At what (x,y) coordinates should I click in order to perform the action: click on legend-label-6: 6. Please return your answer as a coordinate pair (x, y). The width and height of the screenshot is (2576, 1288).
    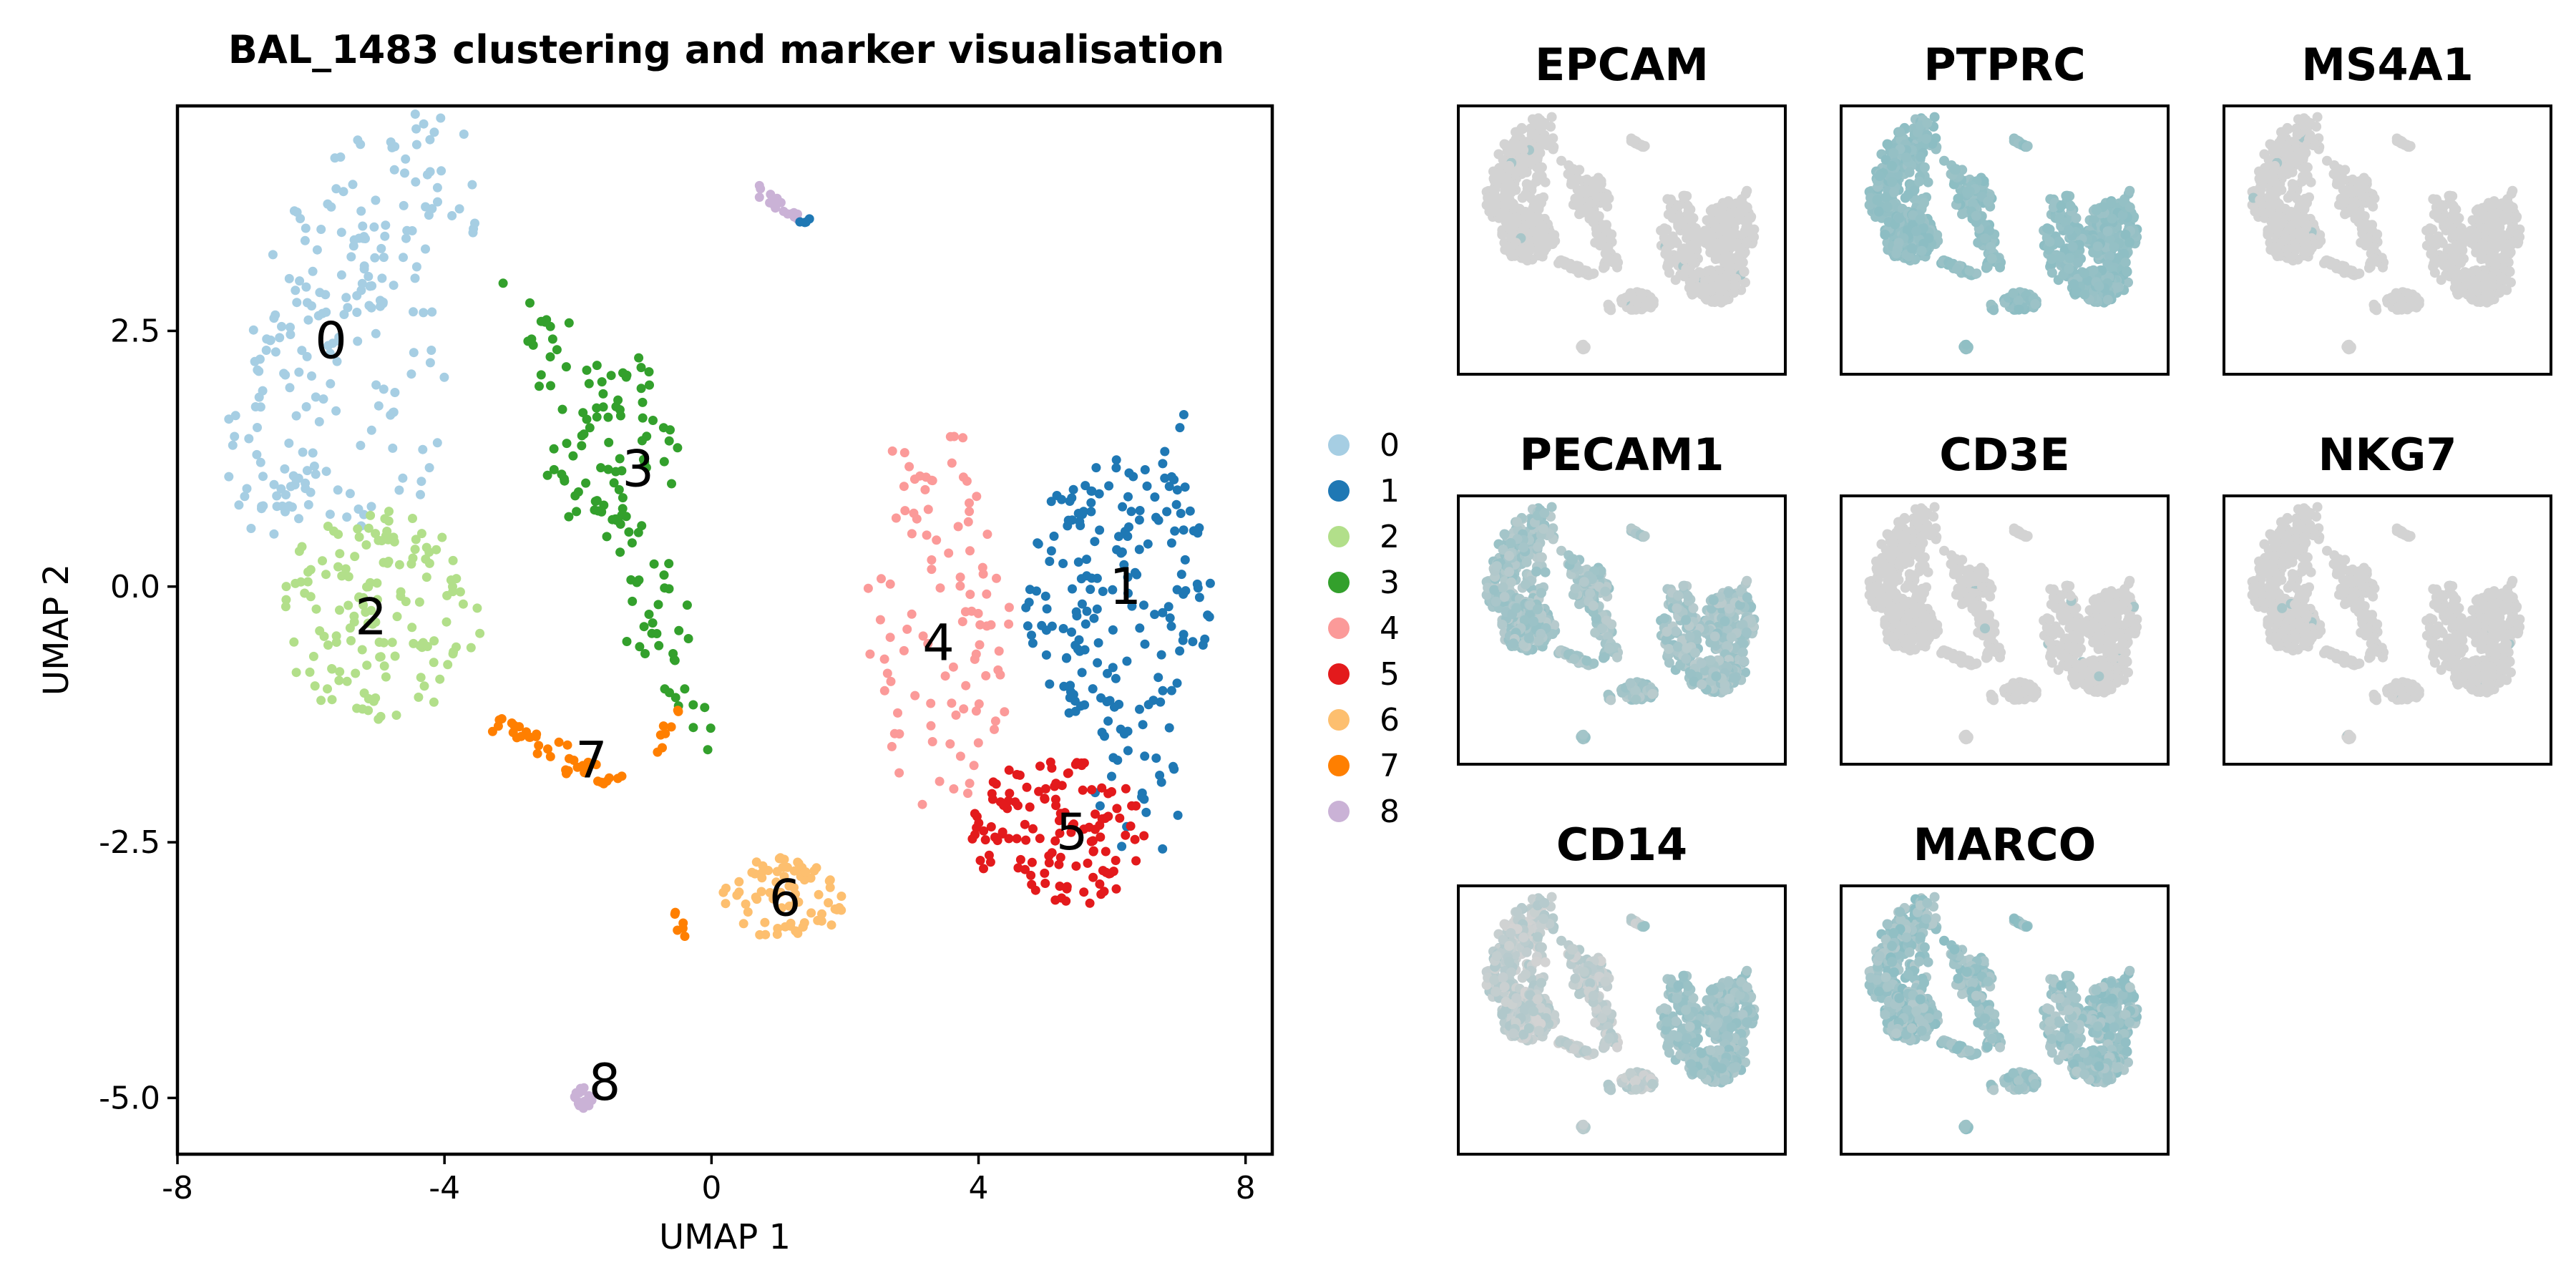
    Looking at the image, I should click on (1390, 720).